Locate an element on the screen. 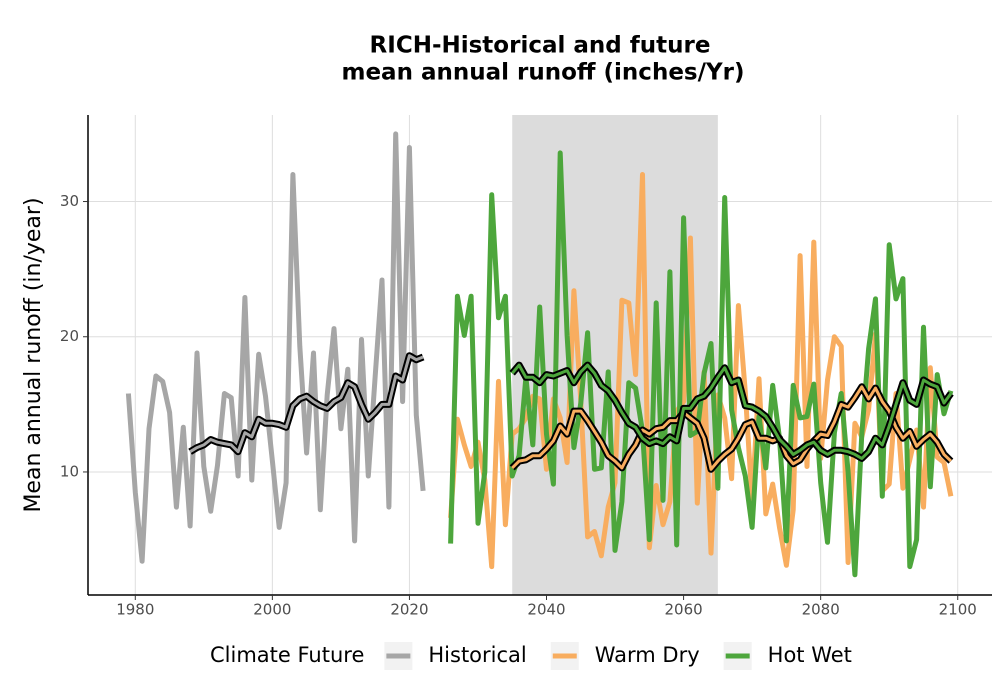  x-tick-label: 2020 is located at coordinates (409, 610).